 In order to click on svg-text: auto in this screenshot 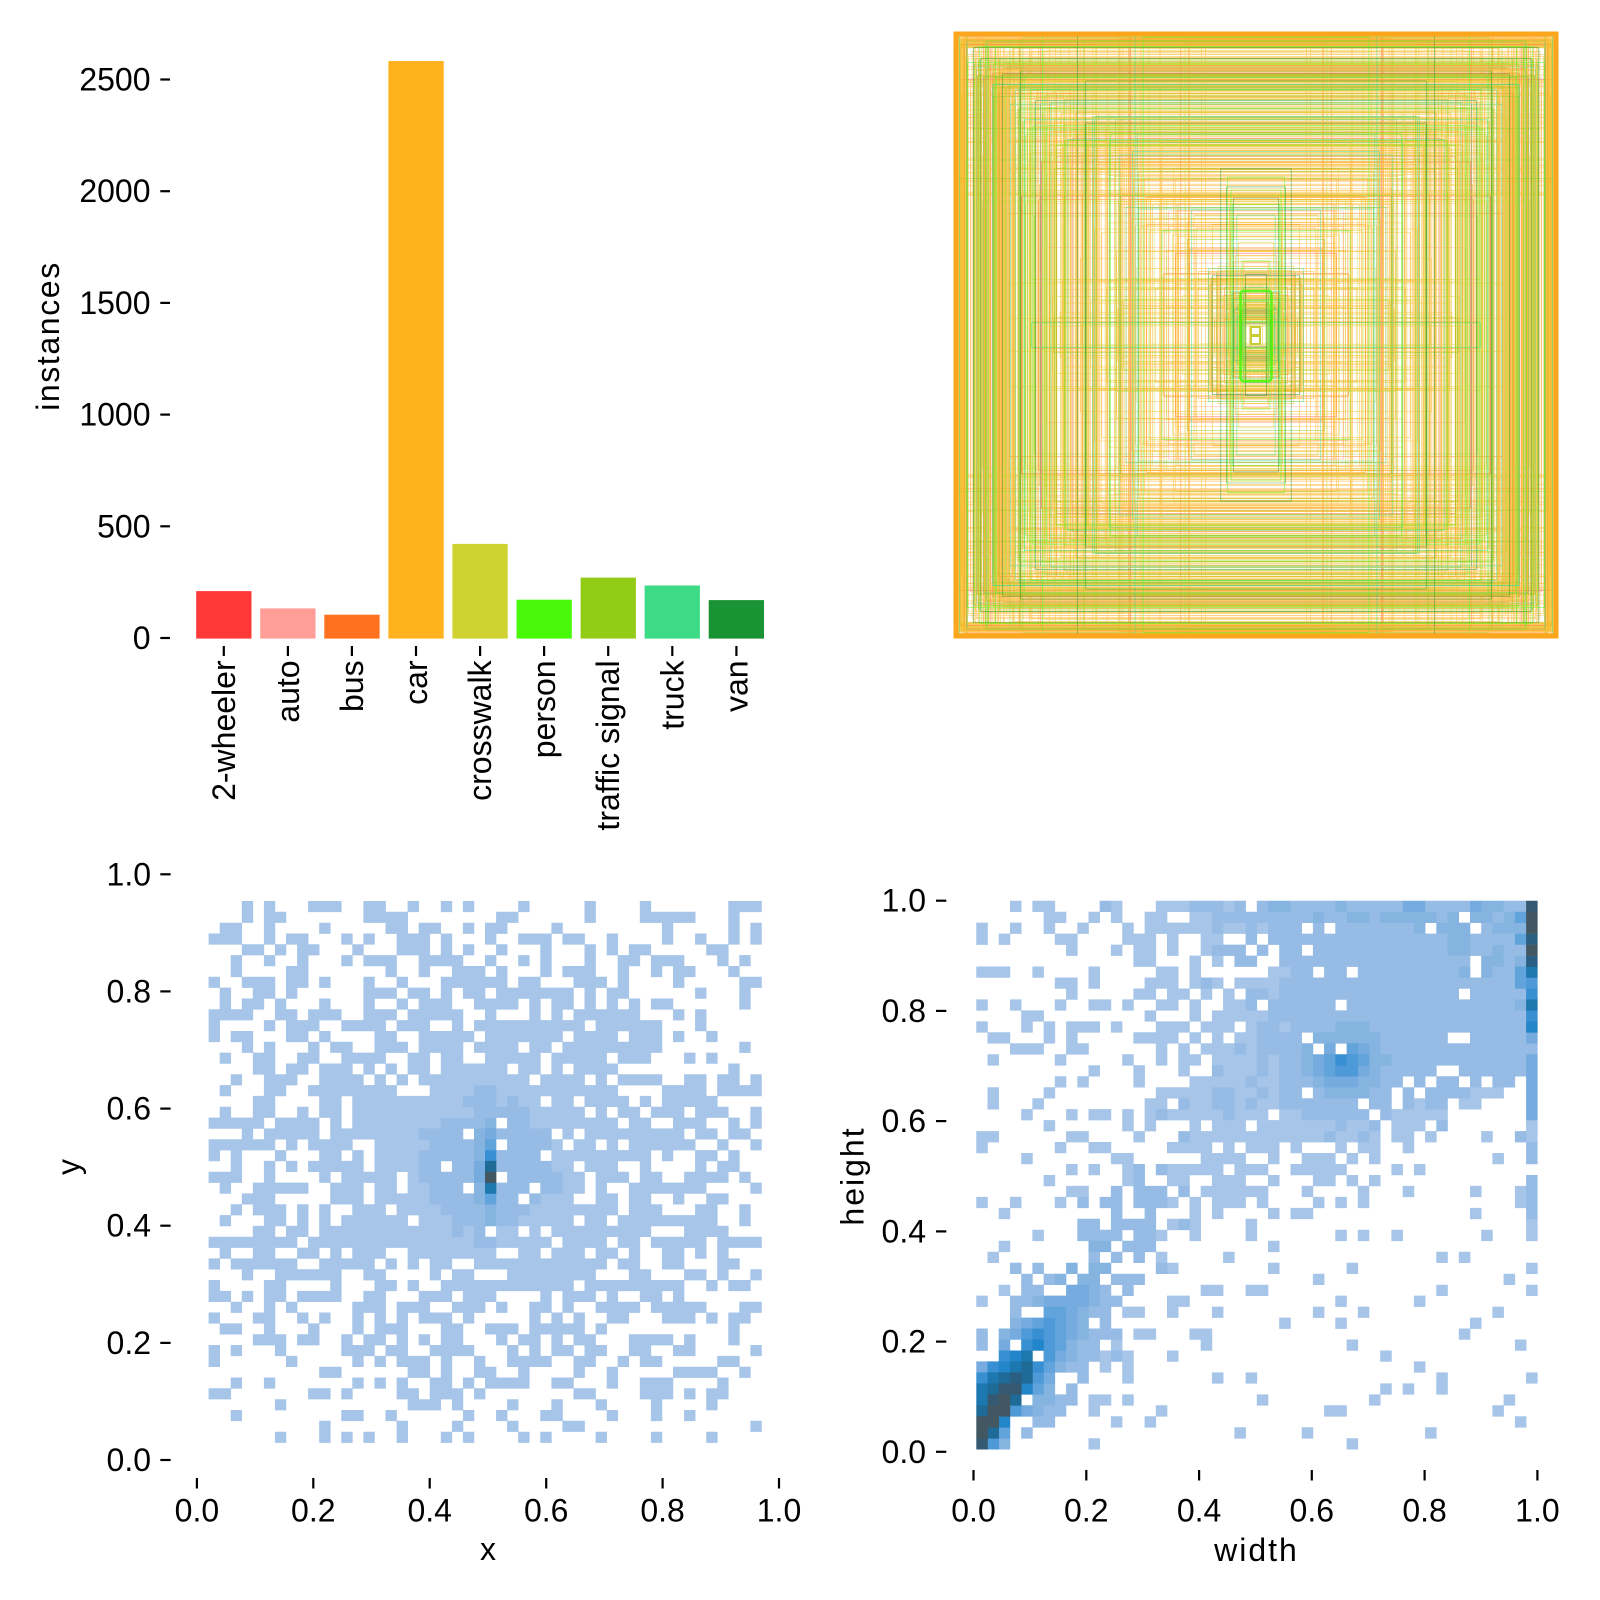, I will do `click(288, 691)`.